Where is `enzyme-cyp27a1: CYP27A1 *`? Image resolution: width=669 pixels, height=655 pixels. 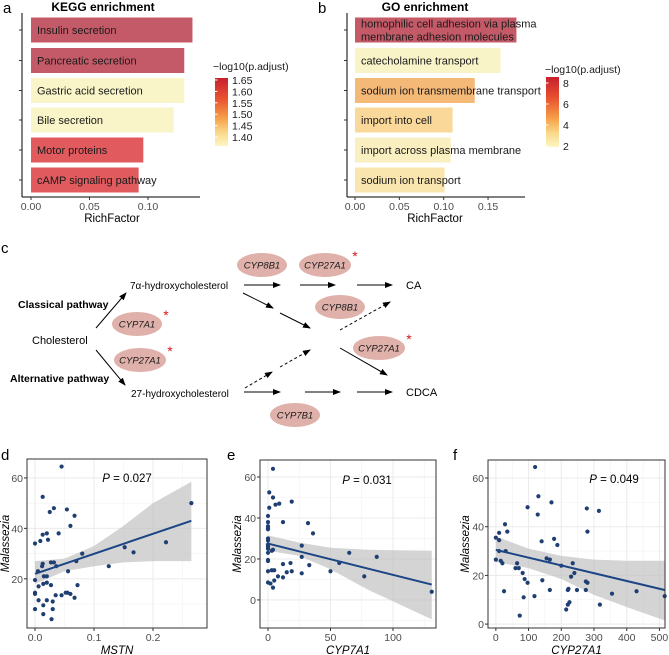 enzyme-cyp27a1: CYP27A1 * is located at coordinates (143, 357).